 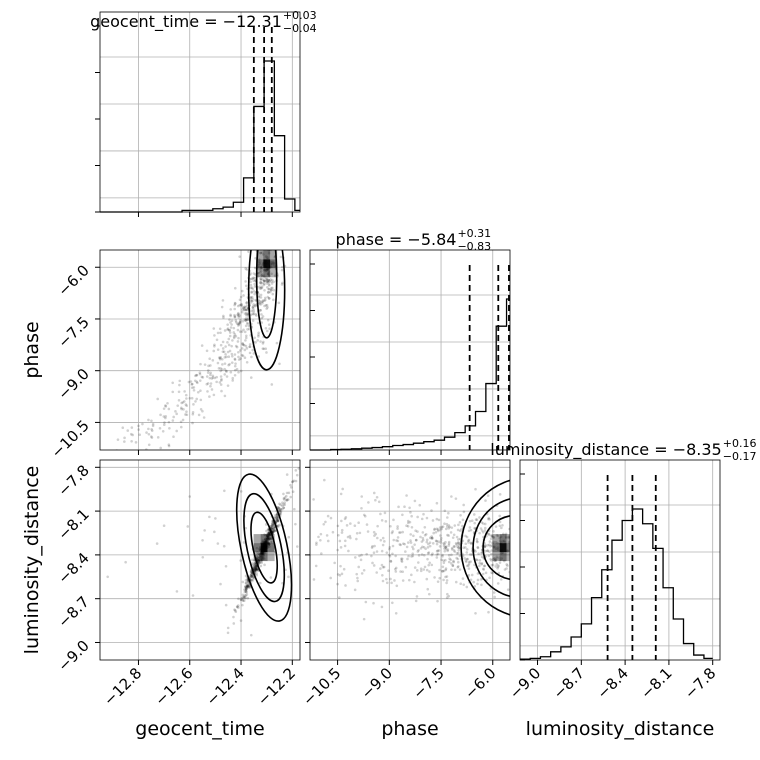 I want to click on x-tick-label-2-0: −9.0, so click(x=525, y=683).